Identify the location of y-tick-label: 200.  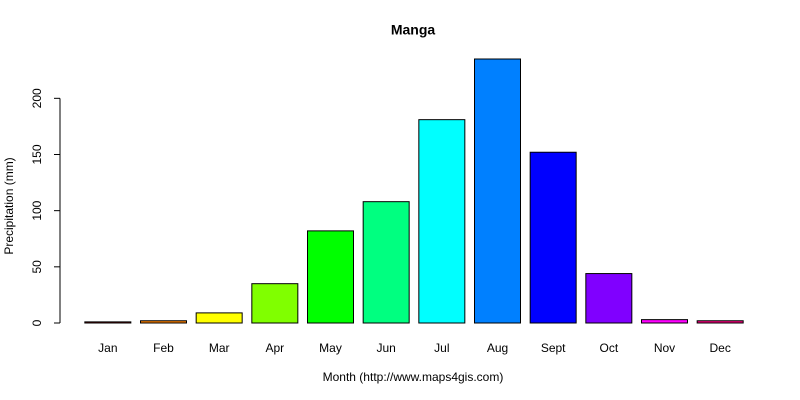
(37, 98).